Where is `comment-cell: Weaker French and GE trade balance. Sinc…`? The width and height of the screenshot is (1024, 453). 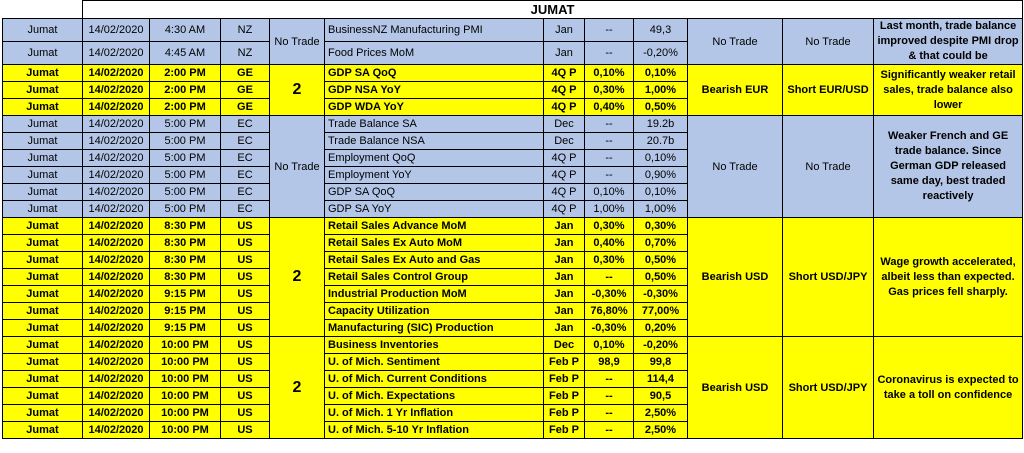
comment-cell: Weaker French and GE trade balance. Sinc… is located at coordinates (948, 166).